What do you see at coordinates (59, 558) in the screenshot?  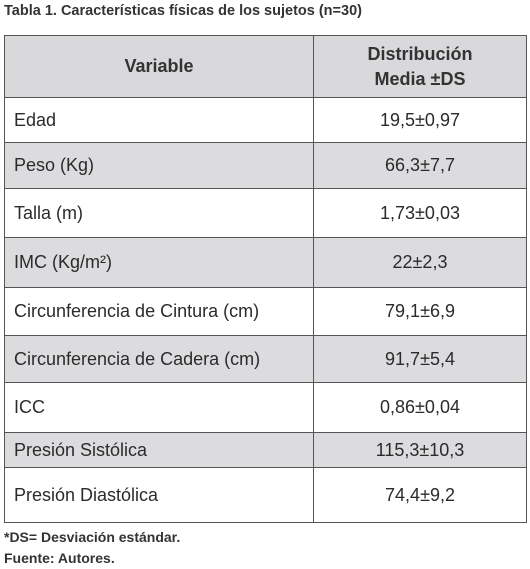 I see `footnote: Fuente: Autores.` at bounding box center [59, 558].